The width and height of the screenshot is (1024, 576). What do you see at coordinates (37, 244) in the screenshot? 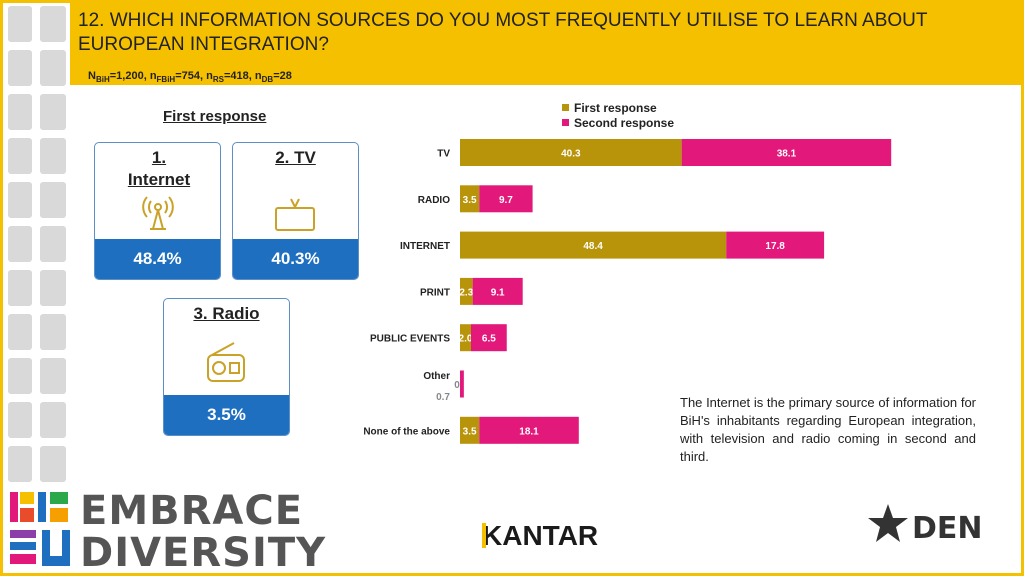
I see `side-logo-pattern` at bounding box center [37, 244].